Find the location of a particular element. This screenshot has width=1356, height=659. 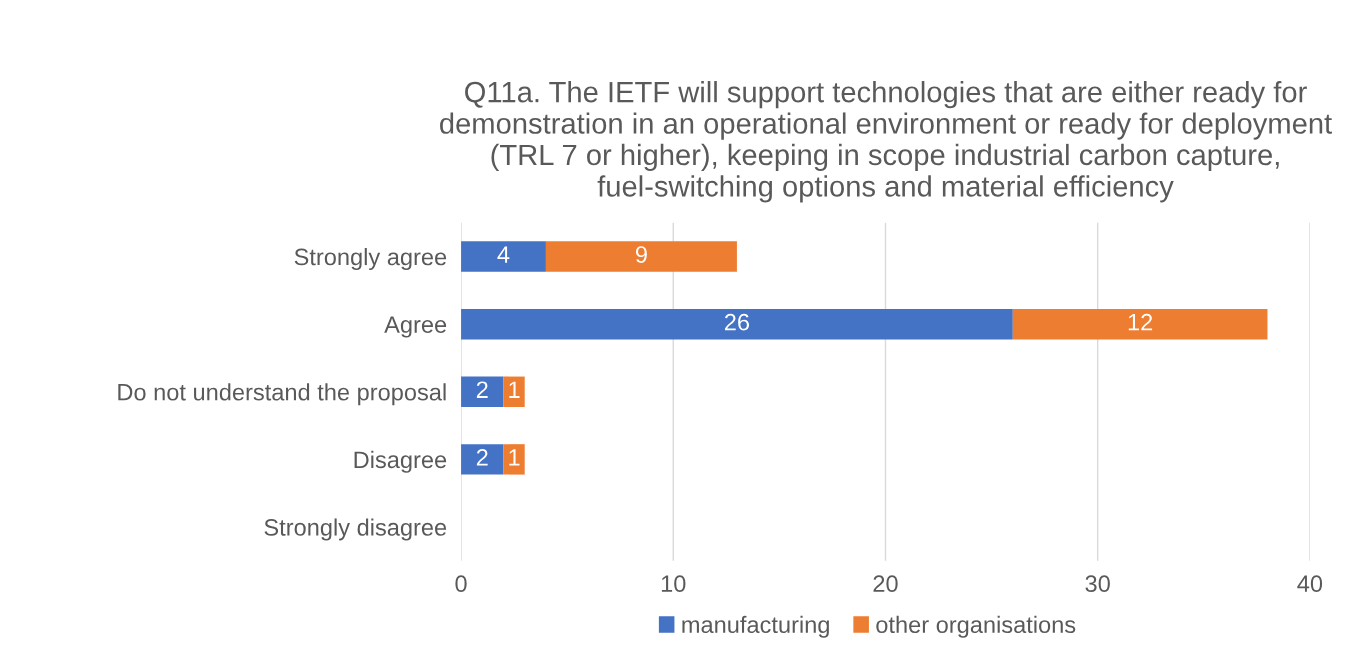

y-tick-label: Strongly disagree is located at coordinates (355, 529).